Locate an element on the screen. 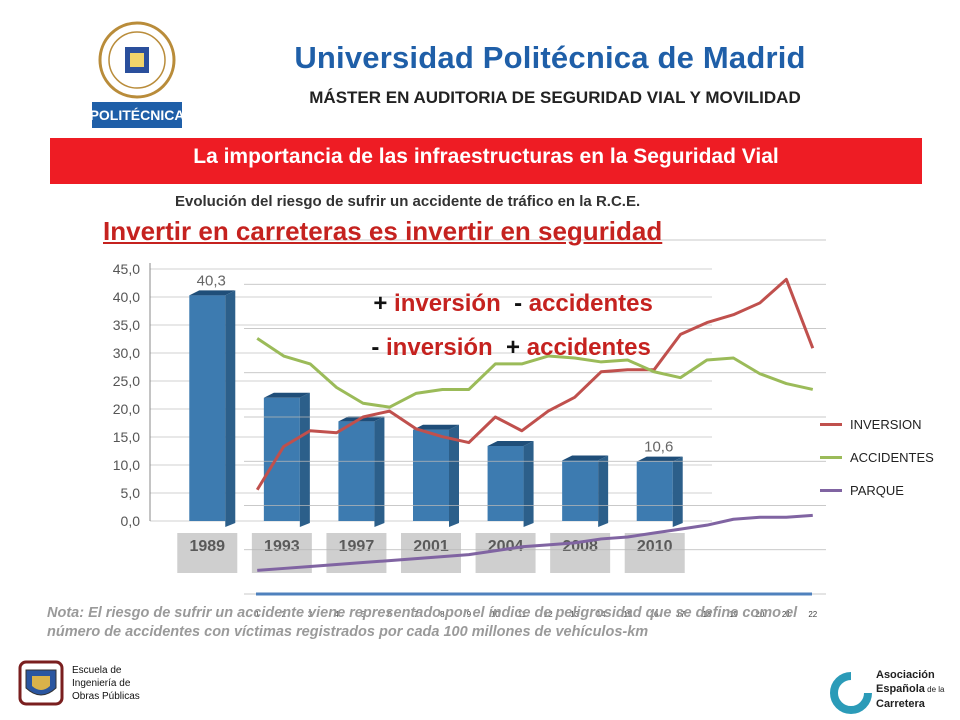  school-name: Escuela de Ingeniería de Obras Públicas is located at coordinates (106, 683).